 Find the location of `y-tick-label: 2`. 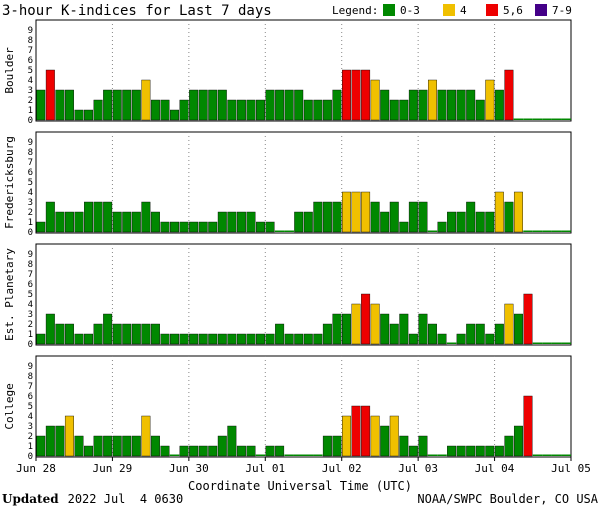

y-tick-label: 2 is located at coordinates (30, 213).